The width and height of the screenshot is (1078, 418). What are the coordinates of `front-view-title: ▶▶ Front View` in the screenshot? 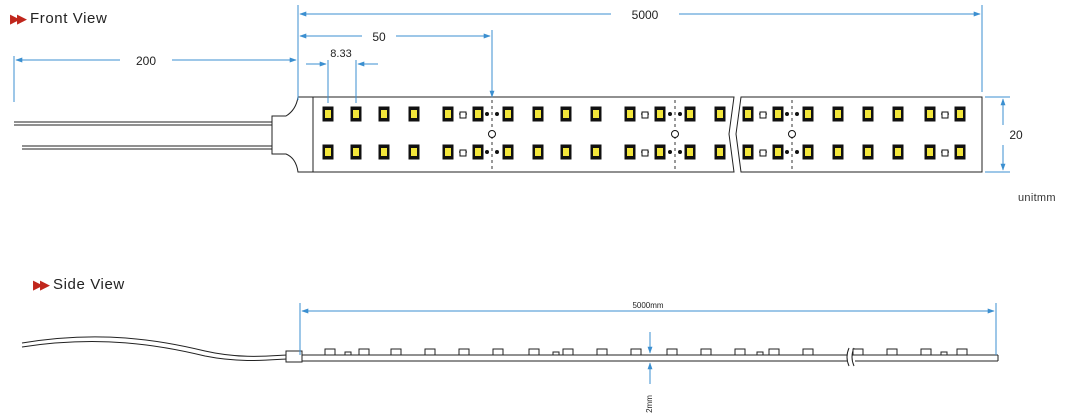 It's located at (58, 18).